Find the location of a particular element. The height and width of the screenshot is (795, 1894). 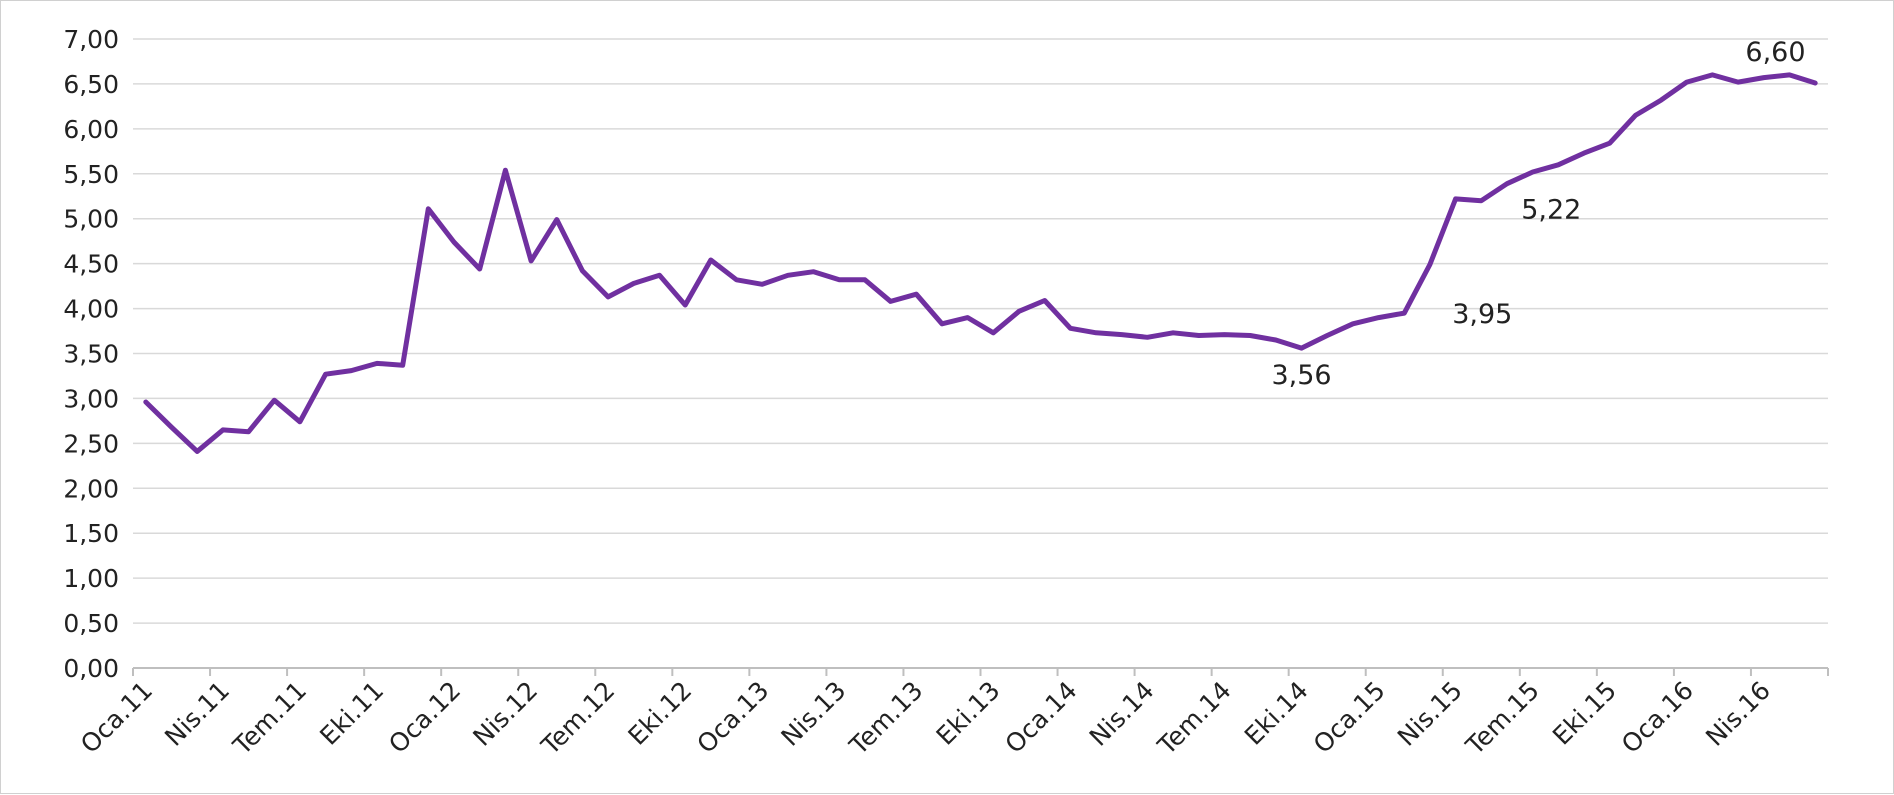

x-tick-label: Eki.11 is located at coordinates (351, 713).